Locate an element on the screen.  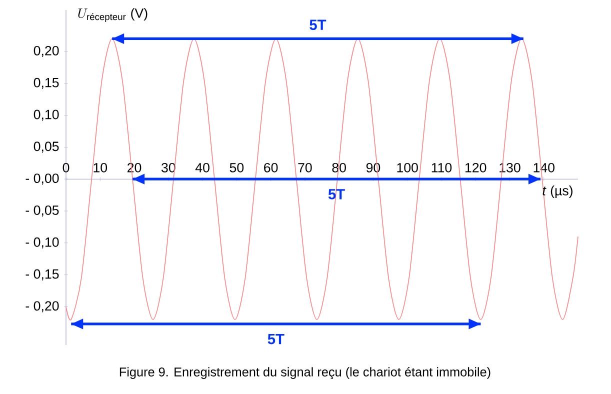
y-tick-label: 0,05 is located at coordinates (46, 147).